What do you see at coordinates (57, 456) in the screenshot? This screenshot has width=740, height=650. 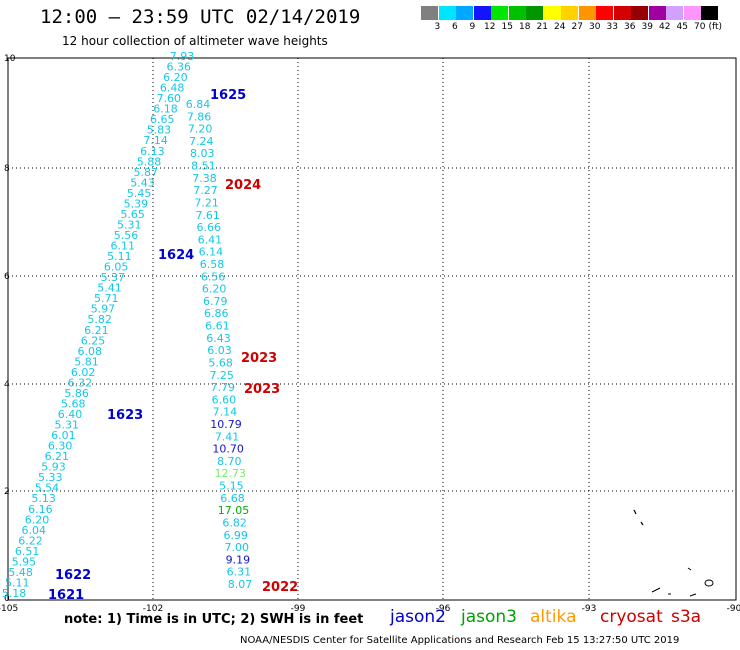 I see `swh-value-left-track: 6.21` at bounding box center [57, 456].